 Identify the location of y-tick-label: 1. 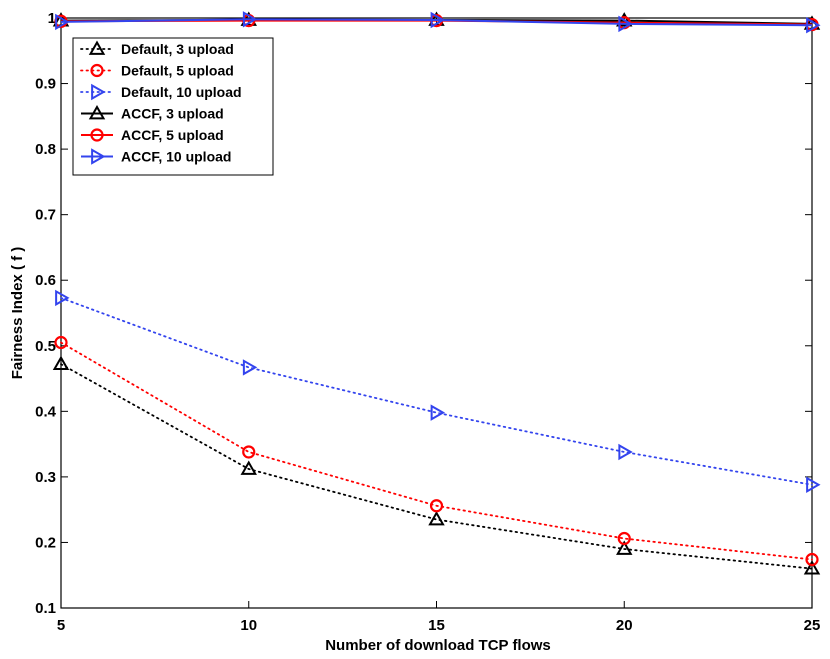
(52, 18).